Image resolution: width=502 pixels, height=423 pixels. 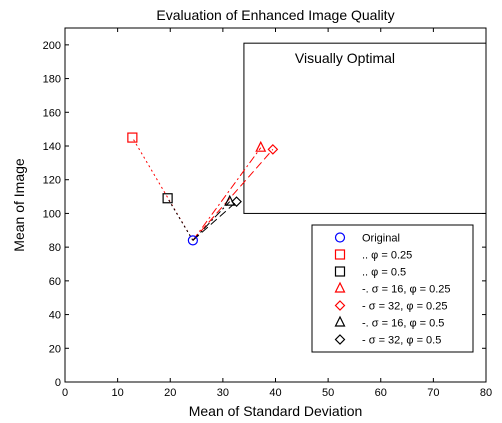 I want to click on x-tick-label: 60, so click(x=381, y=393).